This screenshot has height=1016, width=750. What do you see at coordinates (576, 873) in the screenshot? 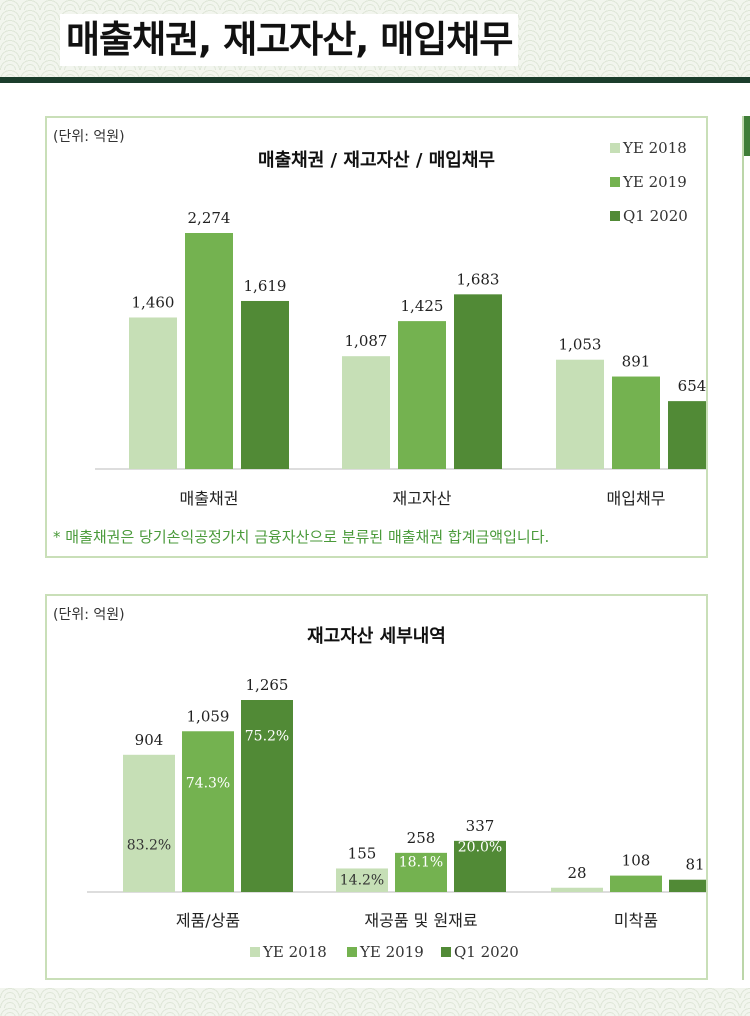
I see `data-label: 28` at bounding box center [576, 873].